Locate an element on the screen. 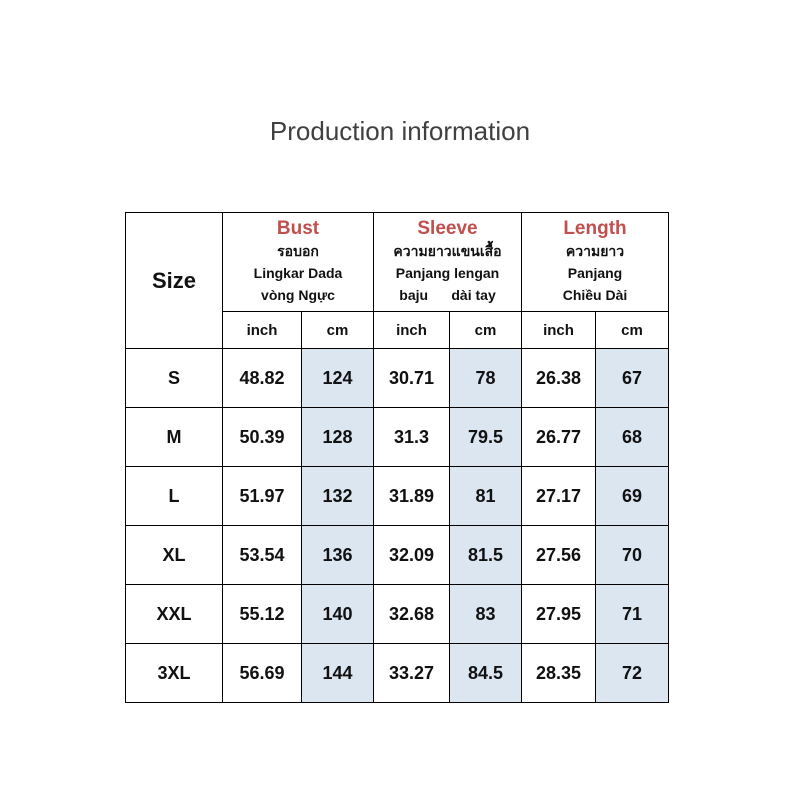 The image size is (800, 800). value-cell: 67 is located at coordinates (632, 378).